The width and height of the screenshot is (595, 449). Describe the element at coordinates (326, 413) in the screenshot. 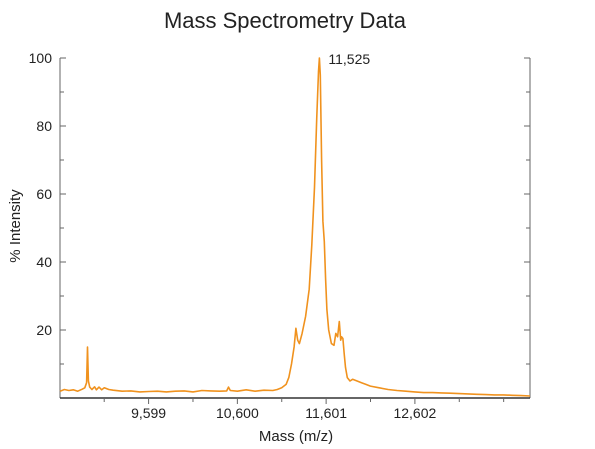

I see `x-tick-label: 11,601` at that location.